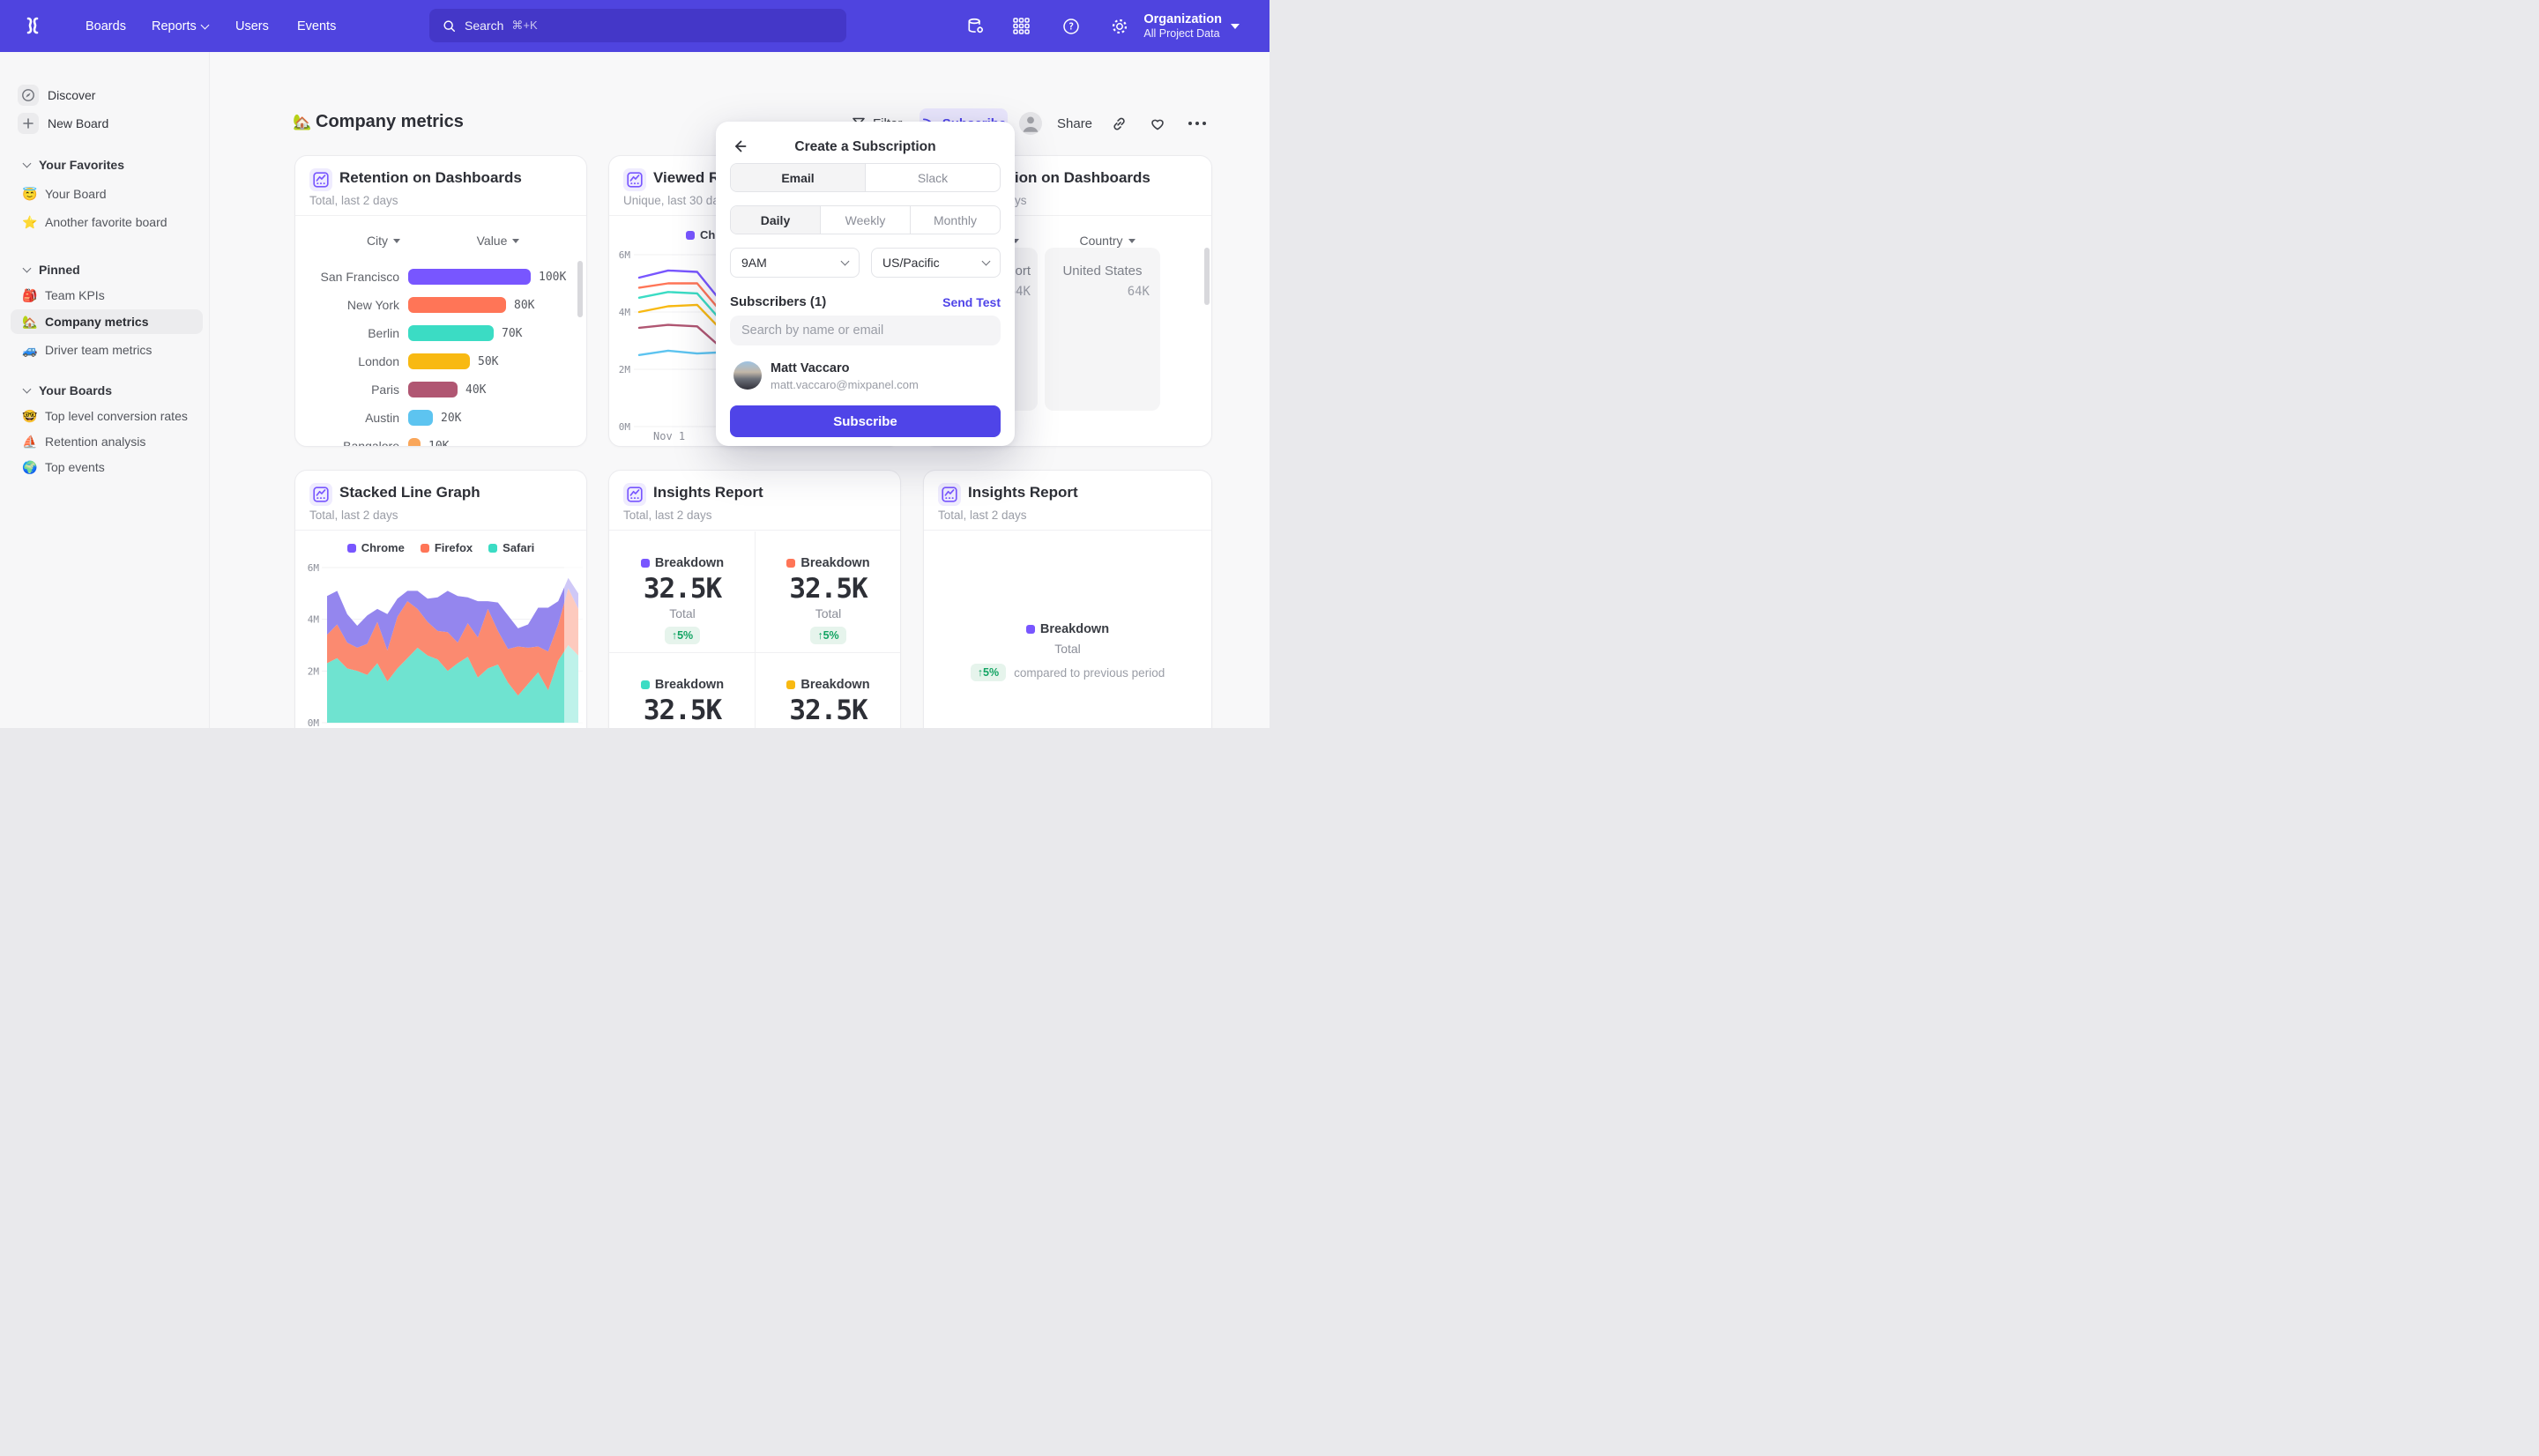 This screenshot has width=2539, height=1456. I want to click on sidebar-section-pinned: Pinned, so click(105, 269).